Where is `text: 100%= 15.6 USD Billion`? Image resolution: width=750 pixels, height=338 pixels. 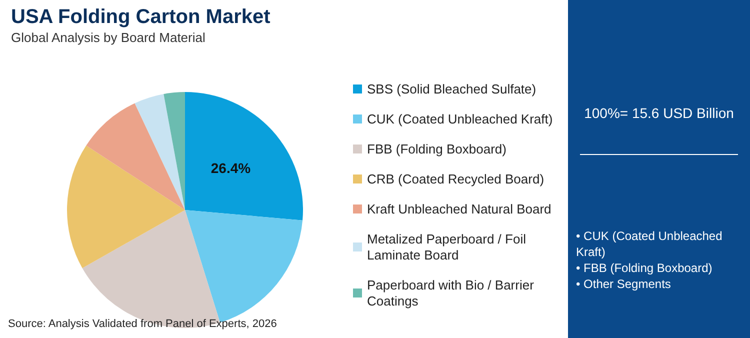 text: 100%= 15.6 USD Billion is located at coordinates (659, 113).